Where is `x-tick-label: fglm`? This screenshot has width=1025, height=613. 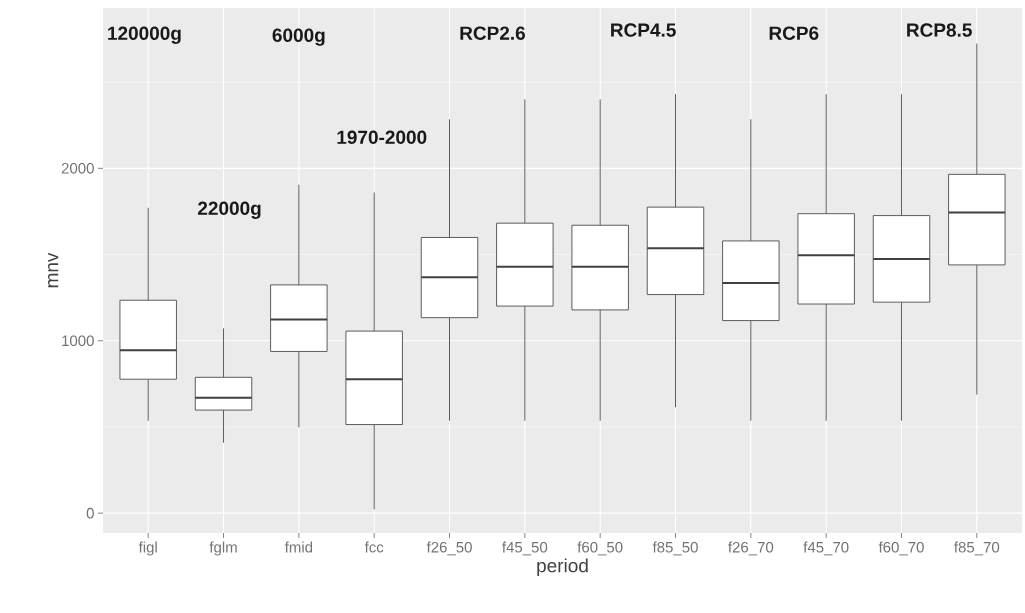
x-tick-label: fglm is located at coordinates (223, 548).